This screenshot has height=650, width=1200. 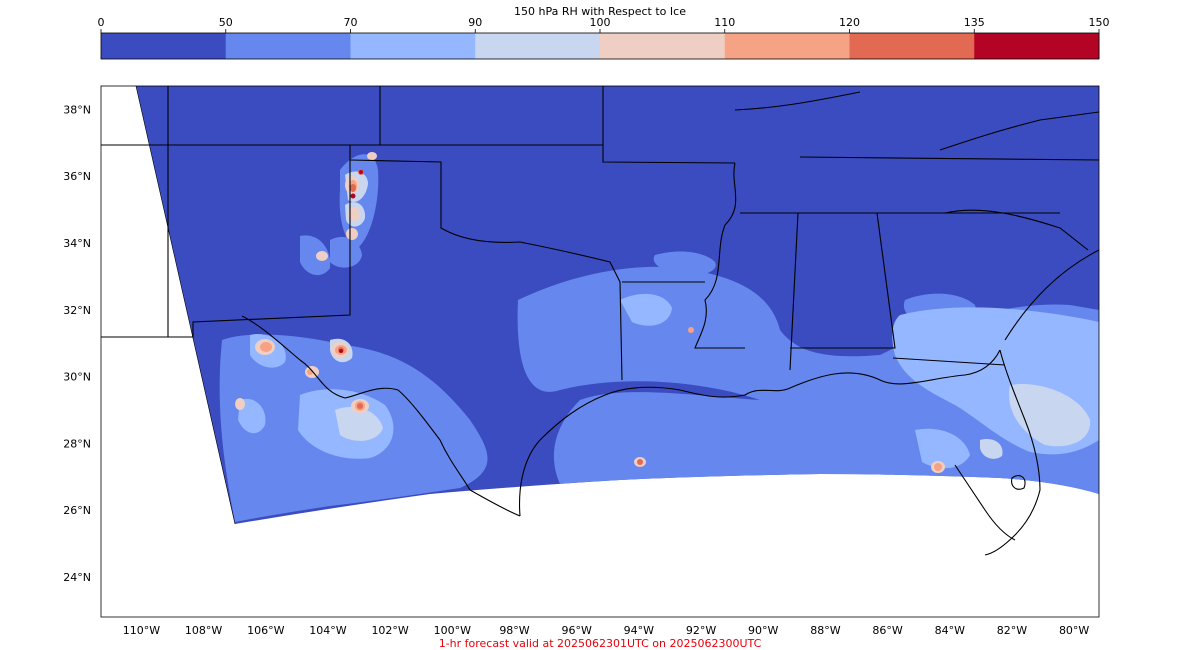 I want to click on colorbar-tick-label: 0, so click(x=101, y=22).